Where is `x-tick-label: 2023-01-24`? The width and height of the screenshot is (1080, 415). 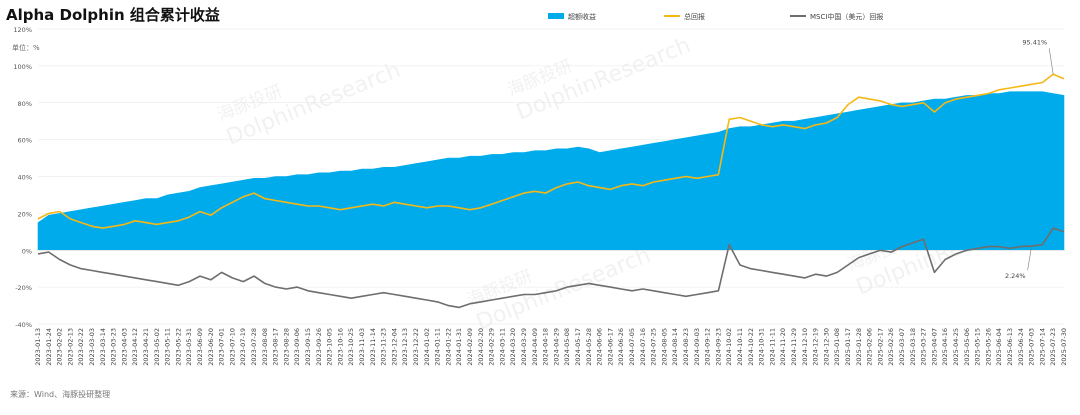 x-tick-label: 2023-01-24 is located at coordinates (49, 347).